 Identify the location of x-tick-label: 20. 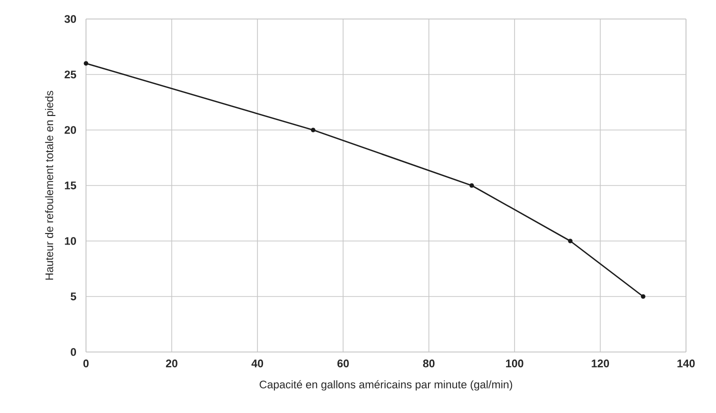
(172, 364).